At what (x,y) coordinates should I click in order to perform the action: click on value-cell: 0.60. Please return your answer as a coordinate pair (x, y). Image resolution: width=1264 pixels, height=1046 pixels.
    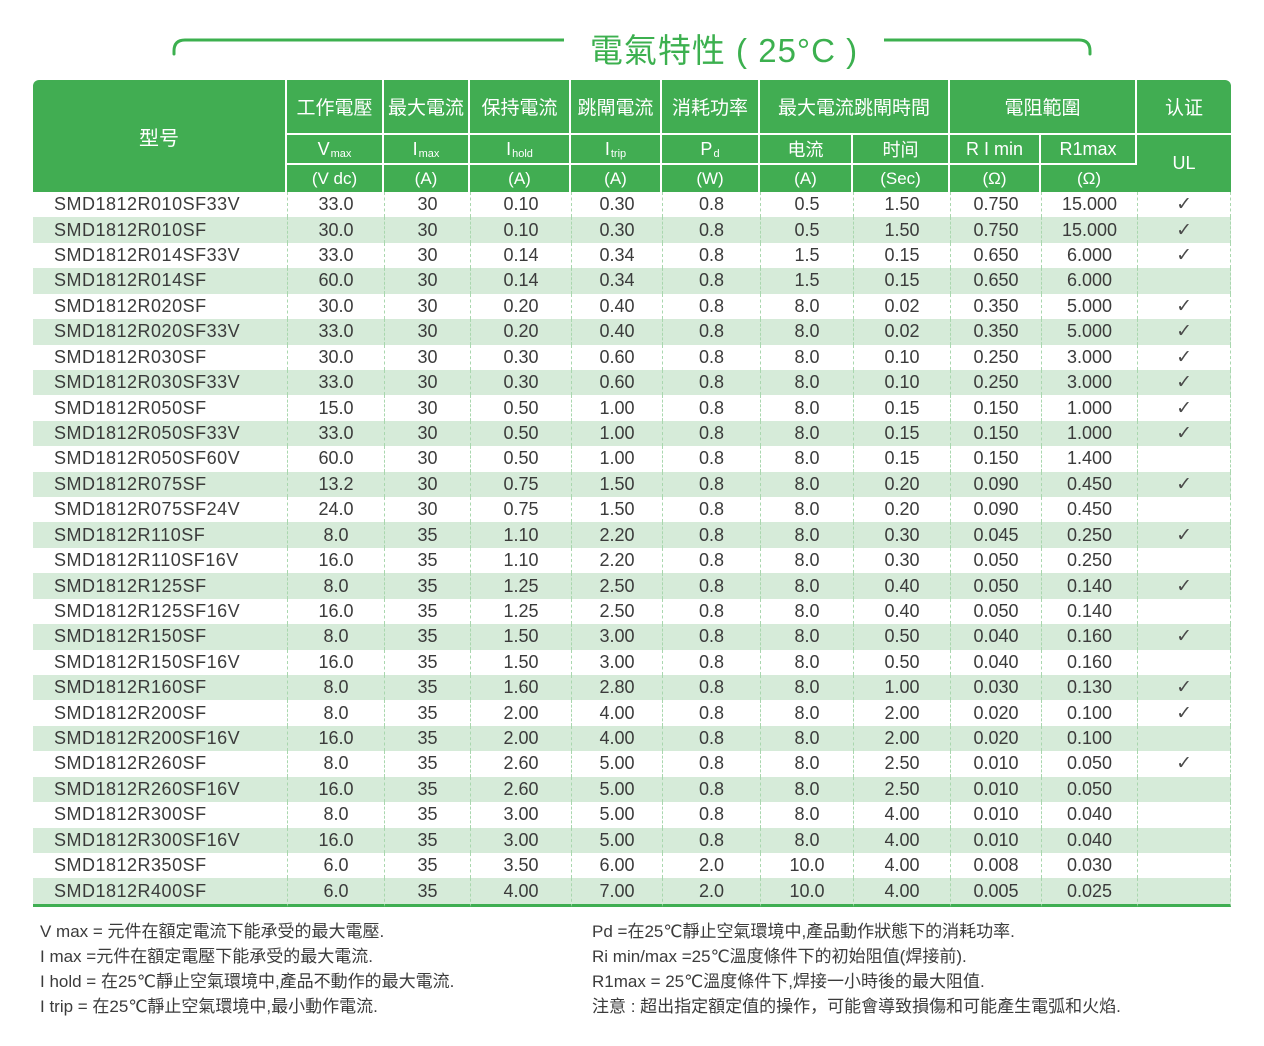
    Looking at the image, I should click on (616, 357).